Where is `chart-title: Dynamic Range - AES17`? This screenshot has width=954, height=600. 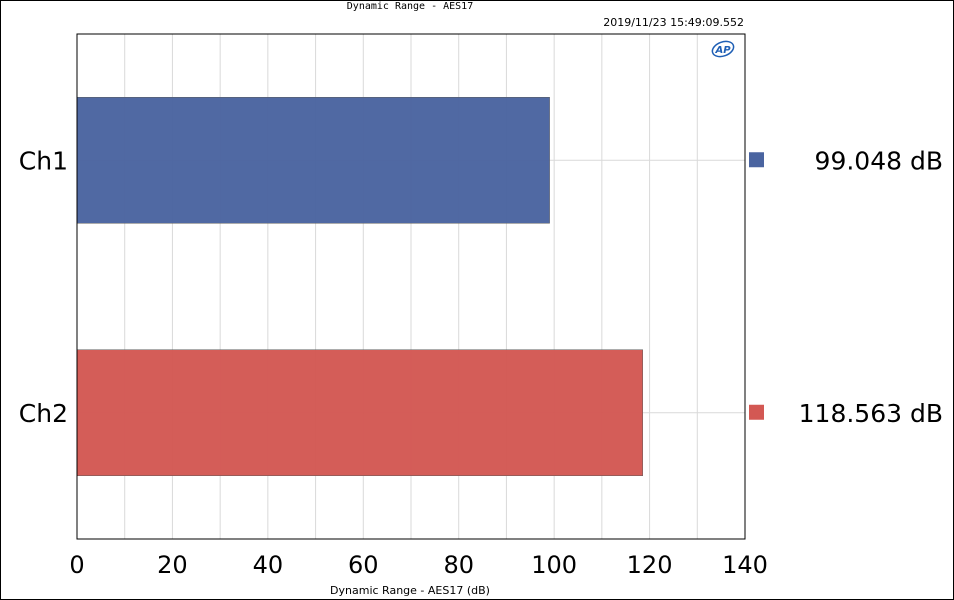 chart-title: Dynamic Range - AES17 is located at coordinates (410, 6).